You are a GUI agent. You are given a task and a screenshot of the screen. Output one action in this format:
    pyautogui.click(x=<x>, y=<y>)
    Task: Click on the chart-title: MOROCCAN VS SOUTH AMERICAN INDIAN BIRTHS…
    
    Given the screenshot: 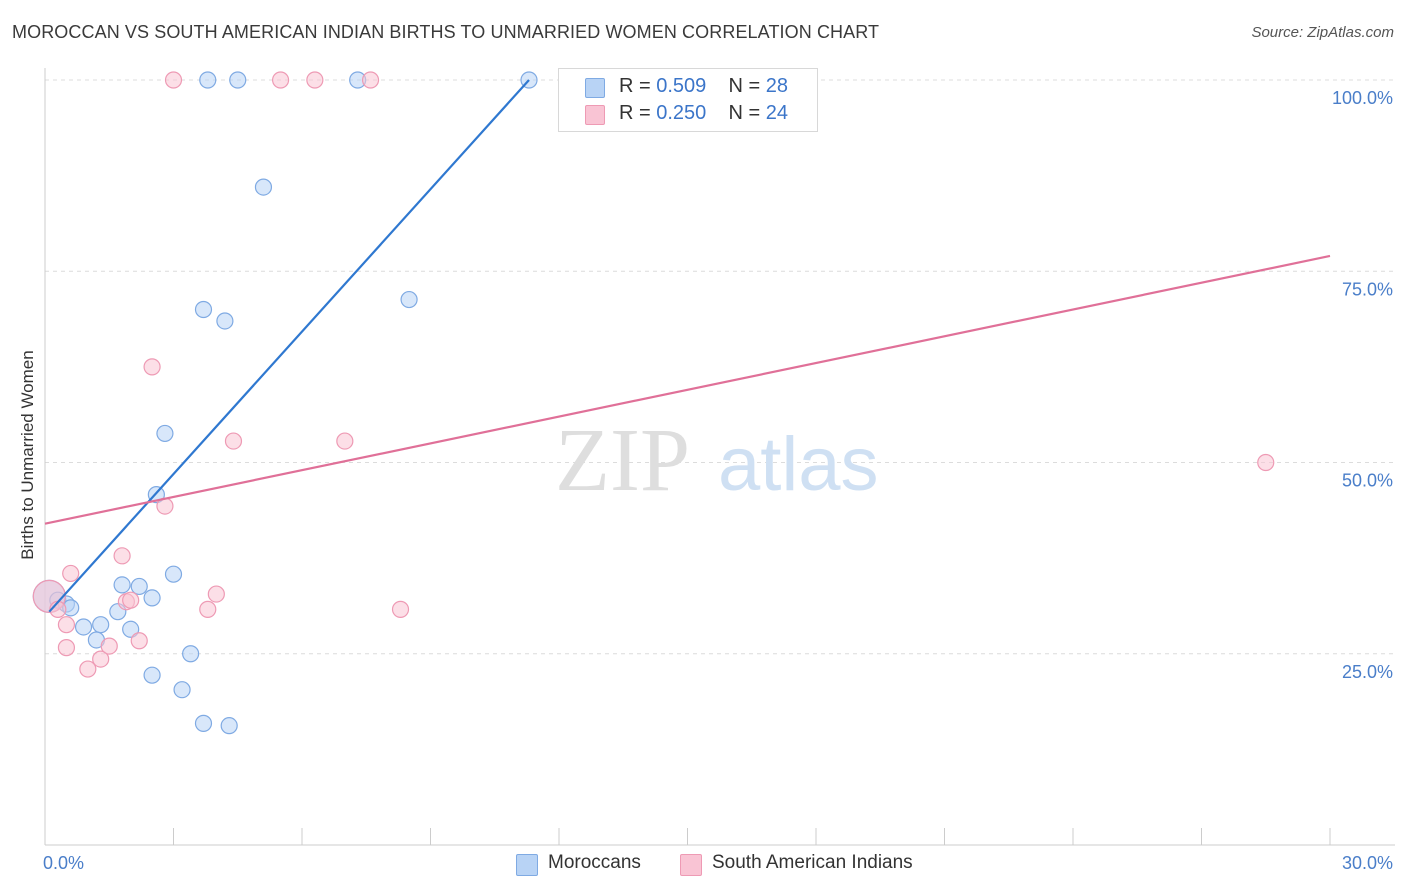 What is the action you would take?
    pyautogui.click(x=446, y=32)
    